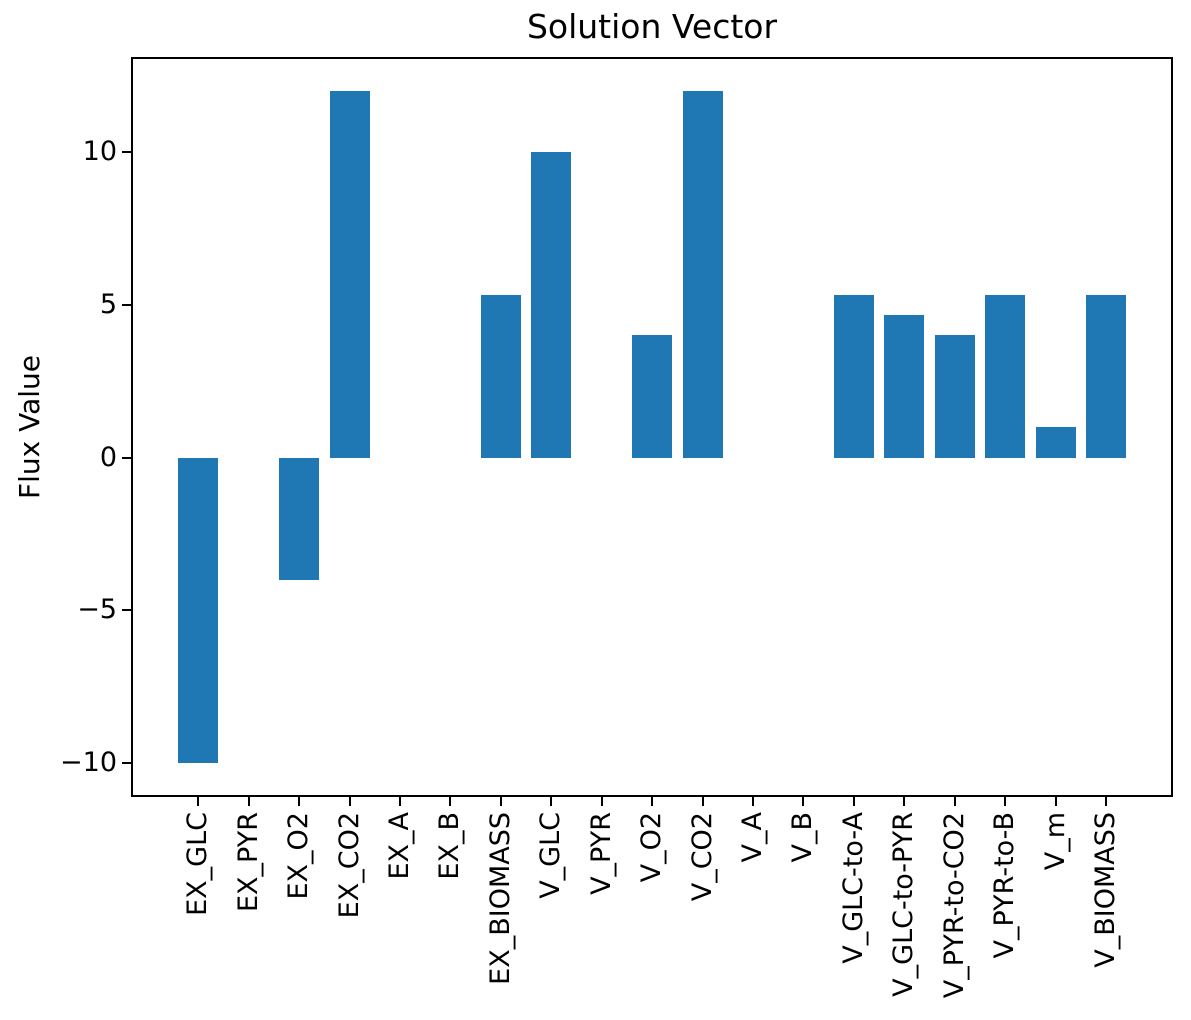 The width and height of the screenshot is (1191, 1020). I want to click on x-tick-label-V_B: V_B, so click(803, 837).